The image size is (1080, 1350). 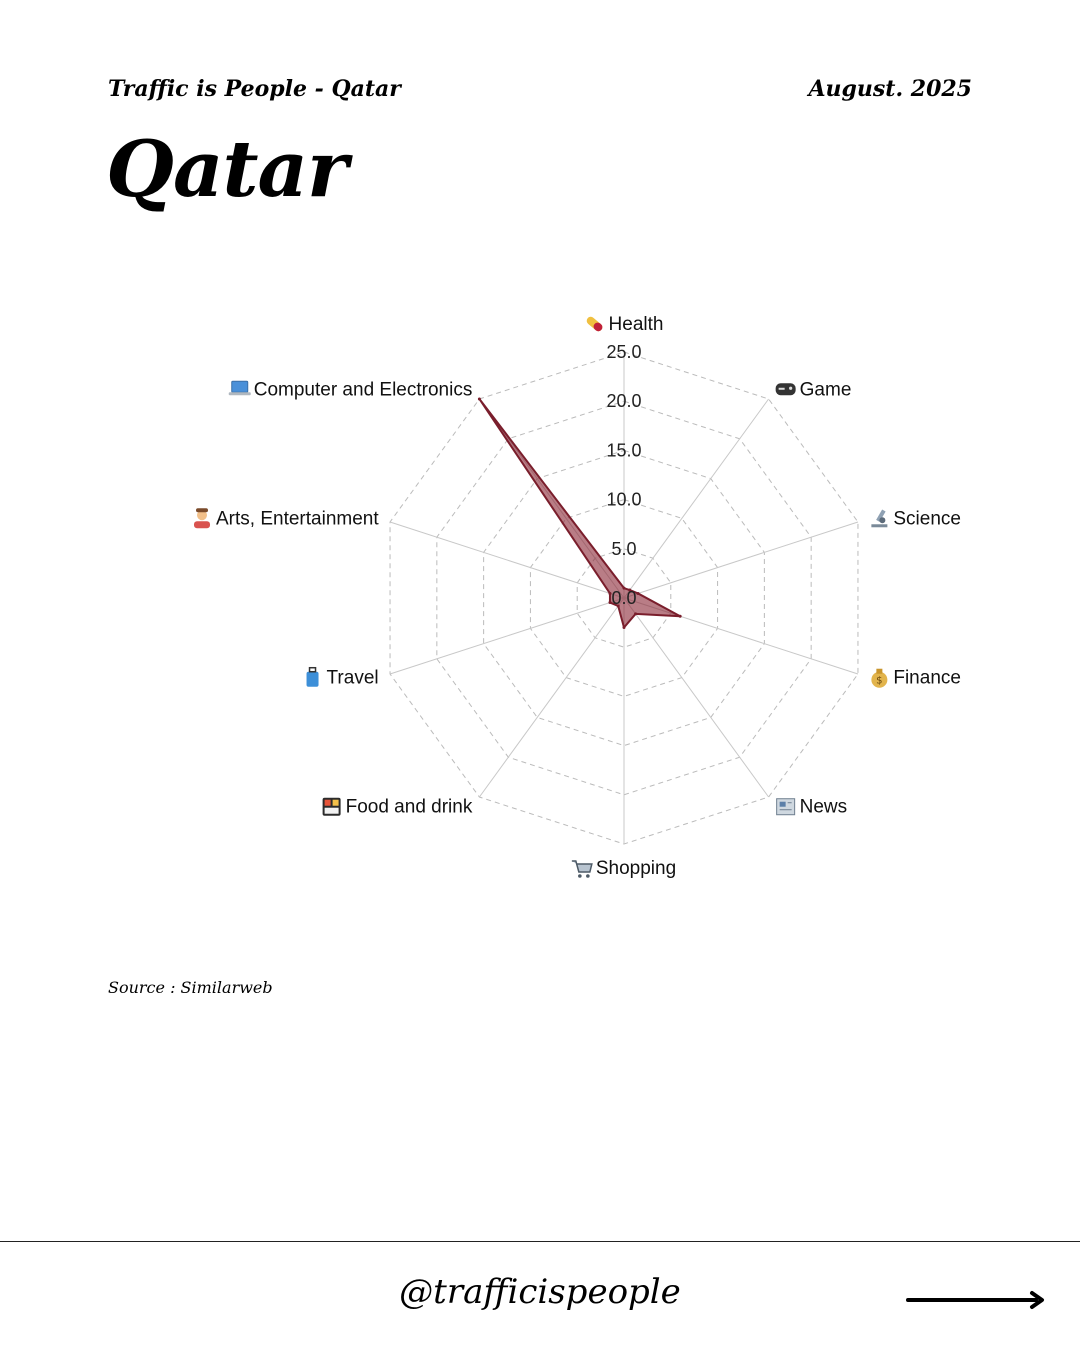 What do you see at coordinates (353, 678) in the screenshot?
I see `svg-text: Travel` at bounding box center [353, 678].